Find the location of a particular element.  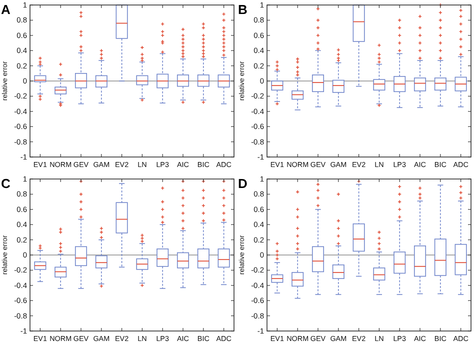

chart-title: B is located at coordinates (243, 9).